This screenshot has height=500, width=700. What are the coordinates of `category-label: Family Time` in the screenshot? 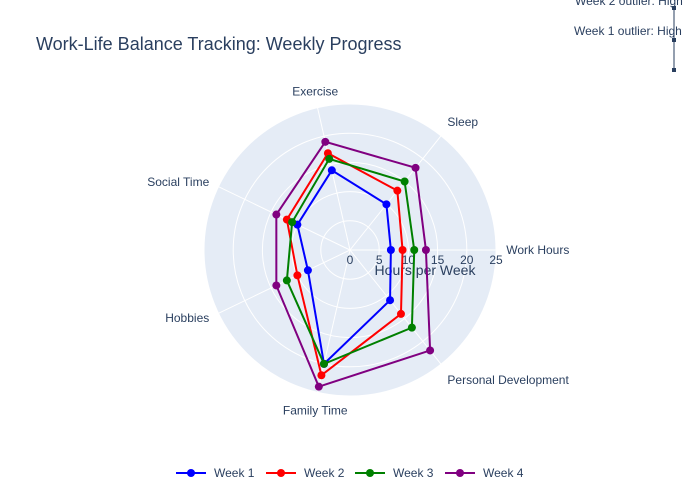 It's located at (315, 410).